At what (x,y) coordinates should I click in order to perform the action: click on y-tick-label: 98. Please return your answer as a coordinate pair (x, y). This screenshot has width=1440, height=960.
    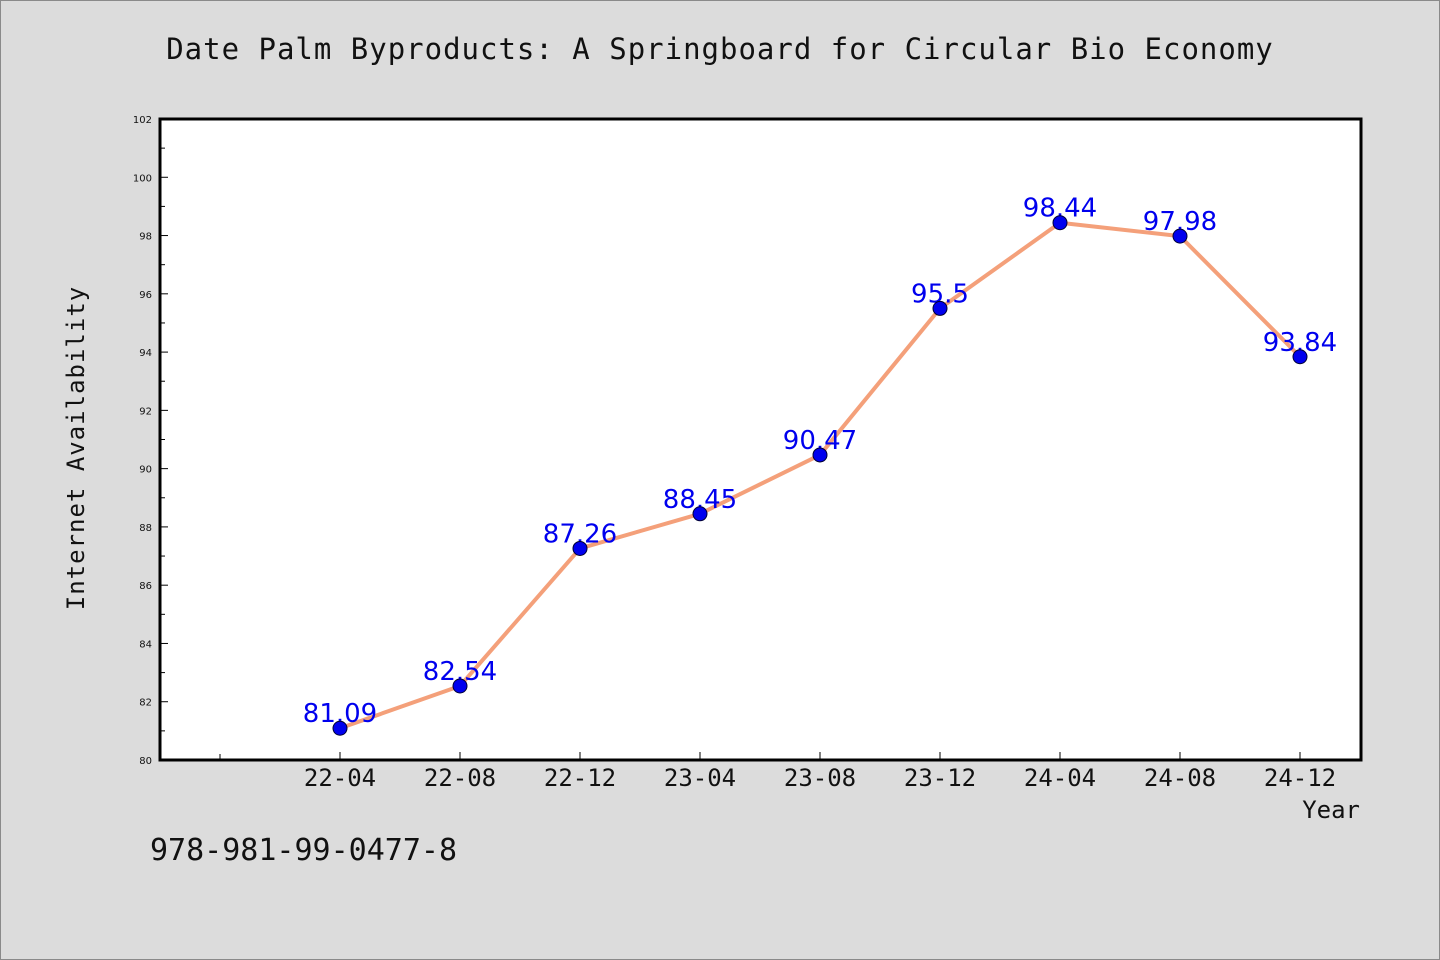
    Looking at the image, I should click on (145, 237).